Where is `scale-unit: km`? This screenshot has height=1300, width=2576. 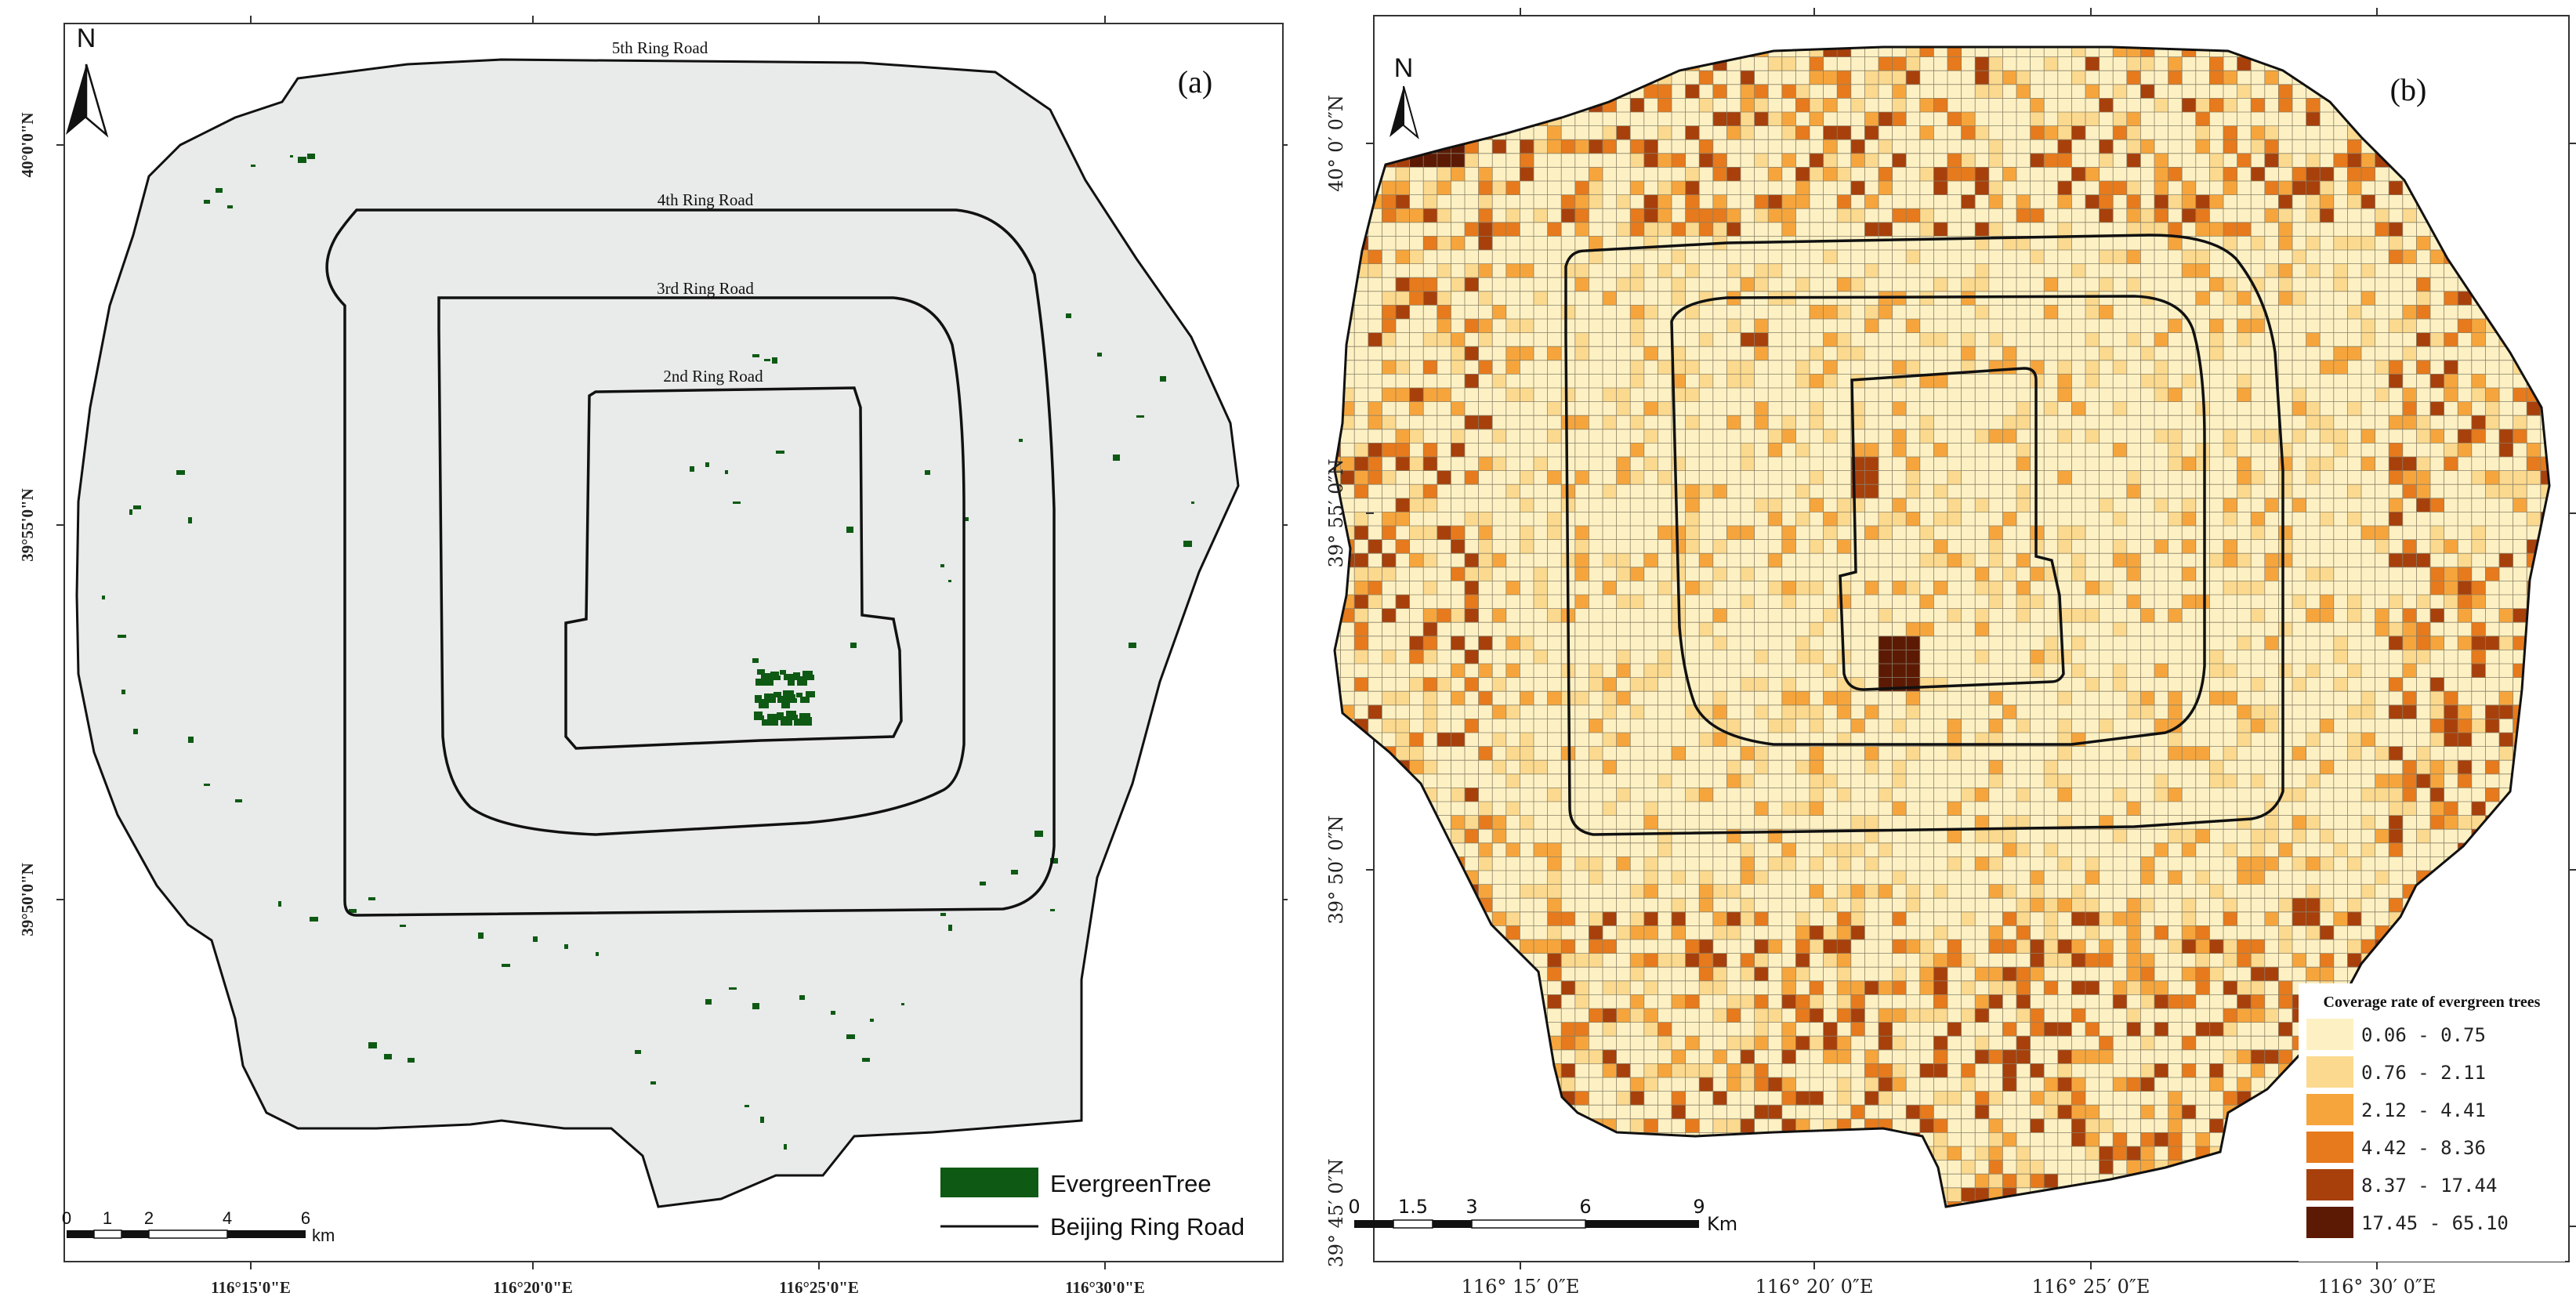 scale-unit: km is located at coordinates (323, 1235).